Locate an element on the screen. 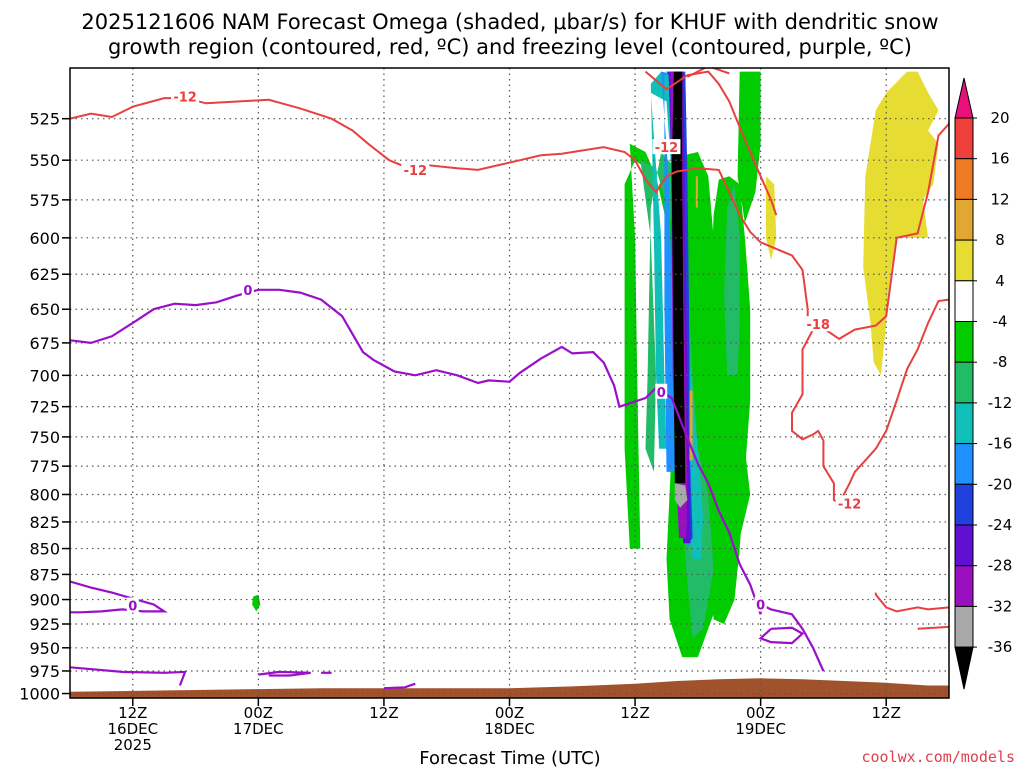 The height and width of the screenshot is (768, 1024). x-tick-label: 16DEC is located at coordinates (132, 729).